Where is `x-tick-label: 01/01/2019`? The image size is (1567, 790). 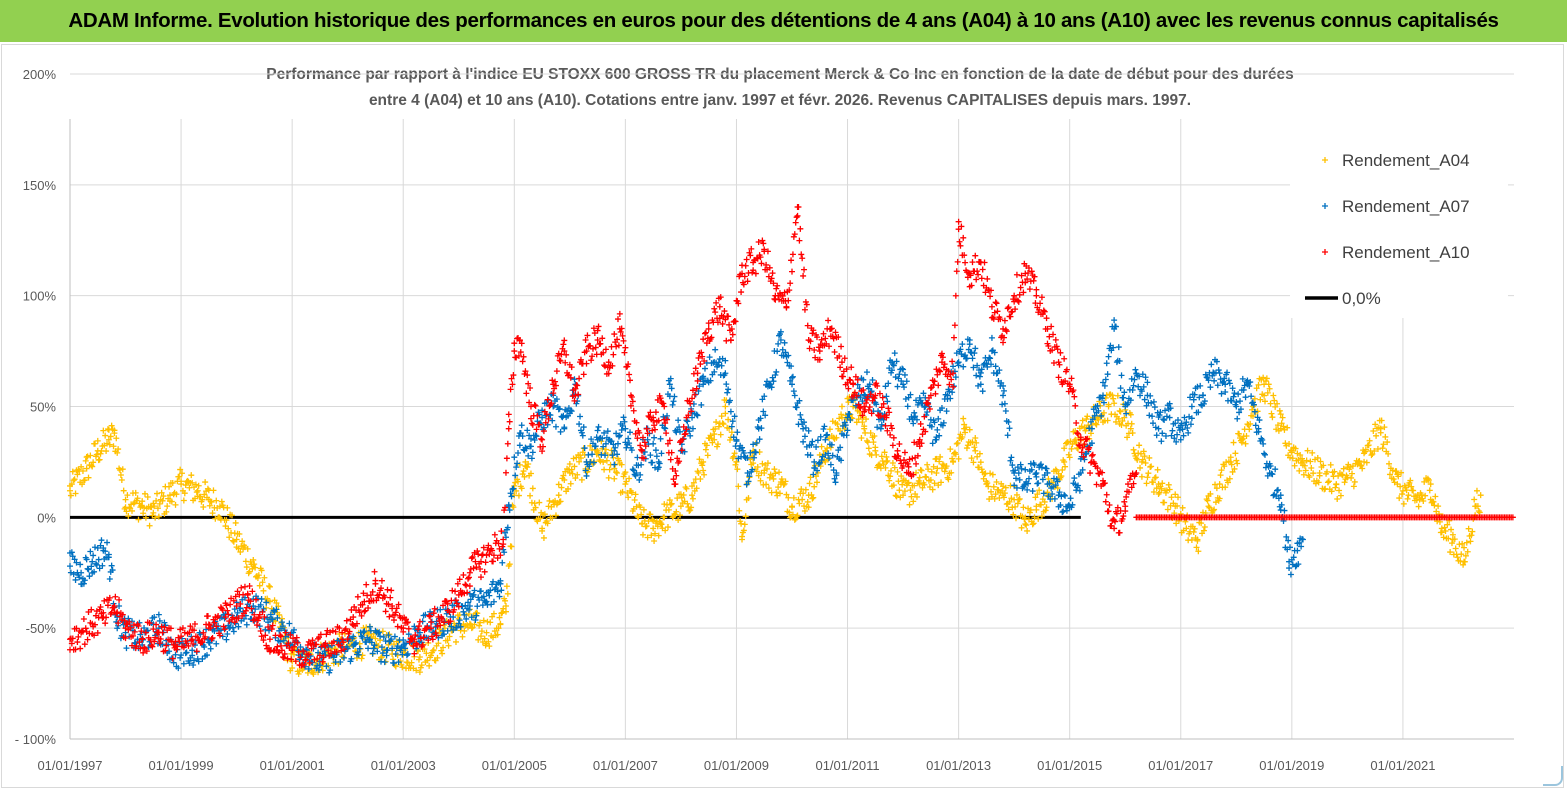
x-tick-label: 01/01/2019 is located at coordinates (1291, 765).